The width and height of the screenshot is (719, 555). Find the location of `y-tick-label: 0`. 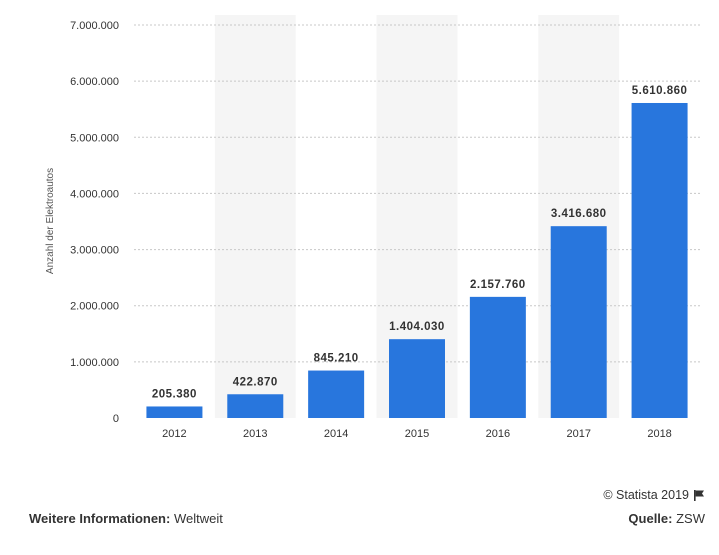

y-tick-label: 0 is located at coordinates (116, 419).